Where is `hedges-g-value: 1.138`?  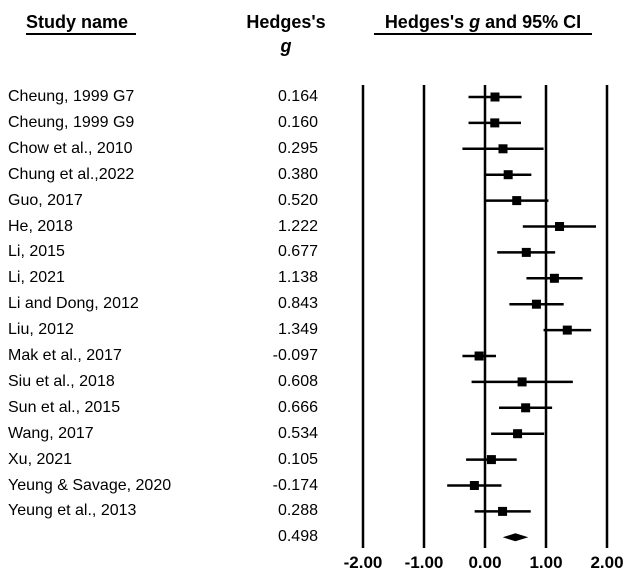
hedges-g-value: 1.138 is located at coordinates (297, 278).